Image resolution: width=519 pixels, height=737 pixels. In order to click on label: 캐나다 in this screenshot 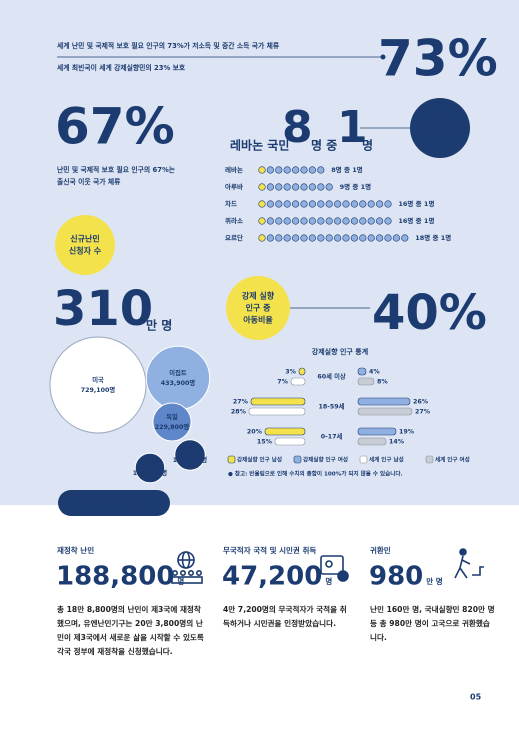, I will do `click(190, 449)`.